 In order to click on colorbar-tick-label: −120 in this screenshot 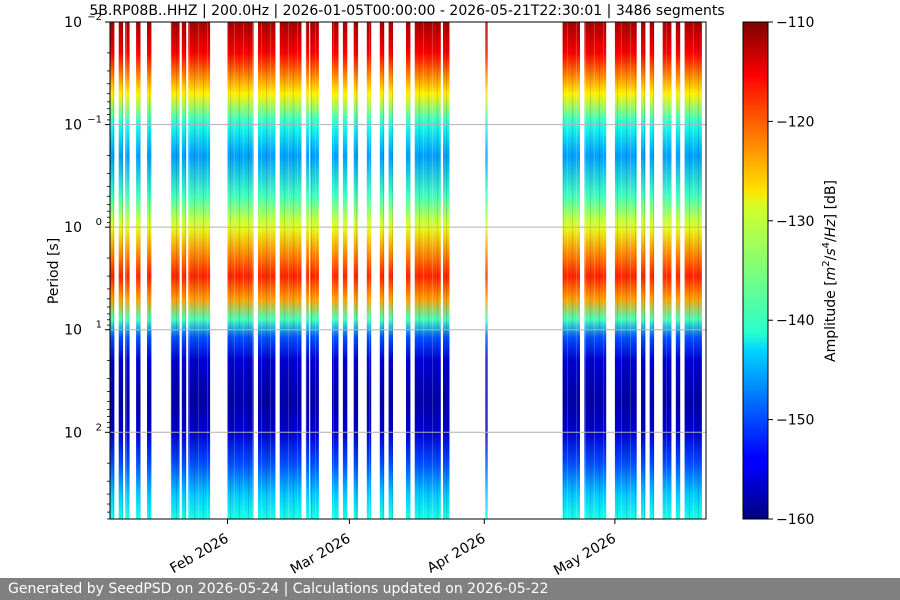, I will do `click(795, 122)`.